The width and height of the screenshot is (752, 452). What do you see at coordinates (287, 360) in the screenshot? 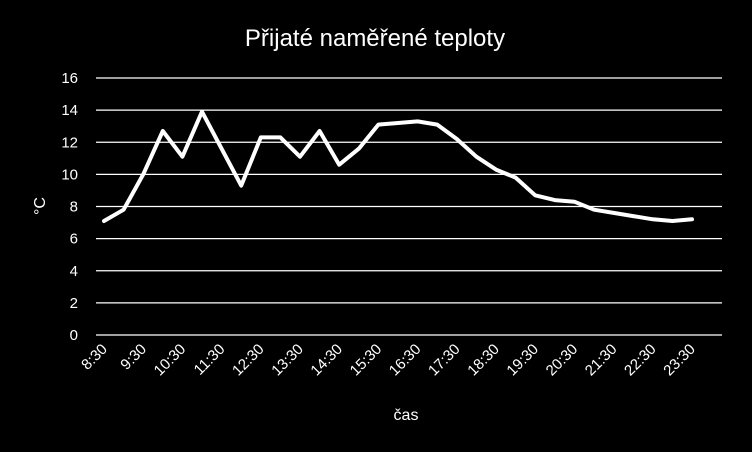
I see `x-tick-label: 13:30` at bounding box center [287, 360].